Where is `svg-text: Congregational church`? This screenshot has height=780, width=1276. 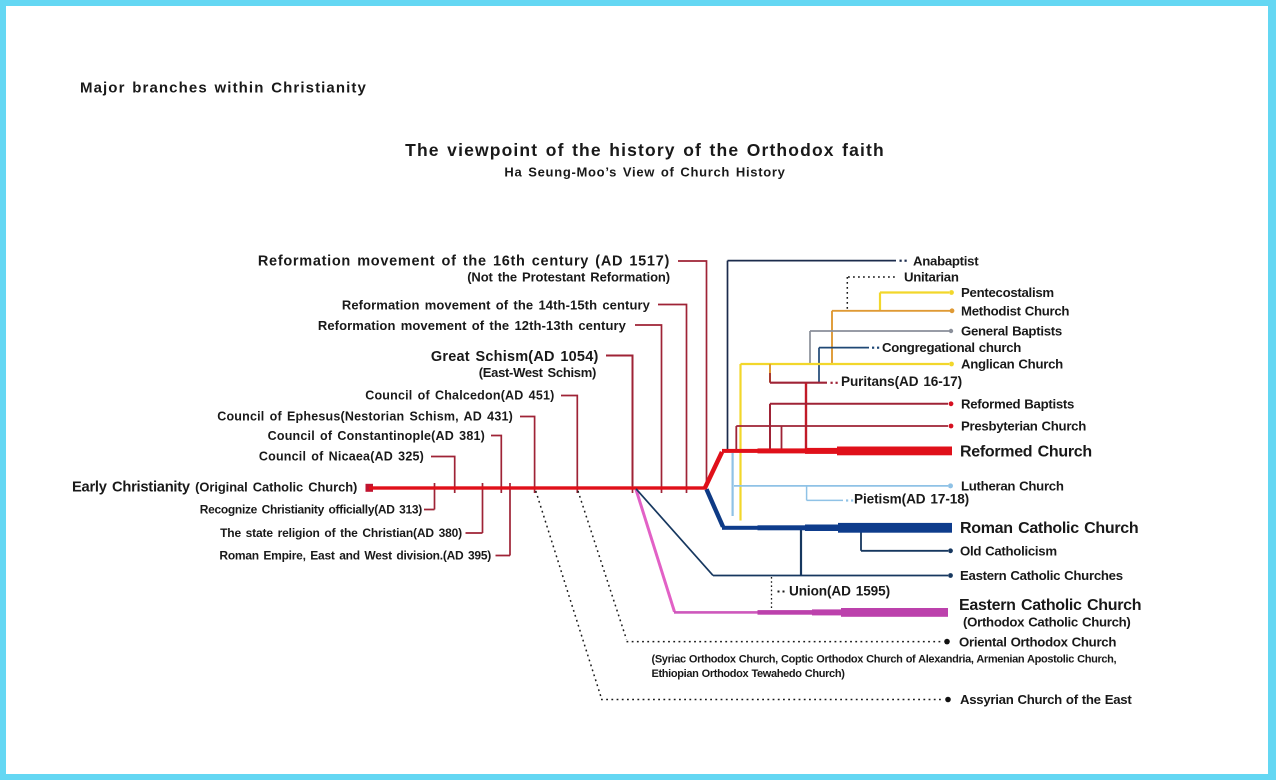
svg-text: Congregational church is located at coordinates (951, 347).